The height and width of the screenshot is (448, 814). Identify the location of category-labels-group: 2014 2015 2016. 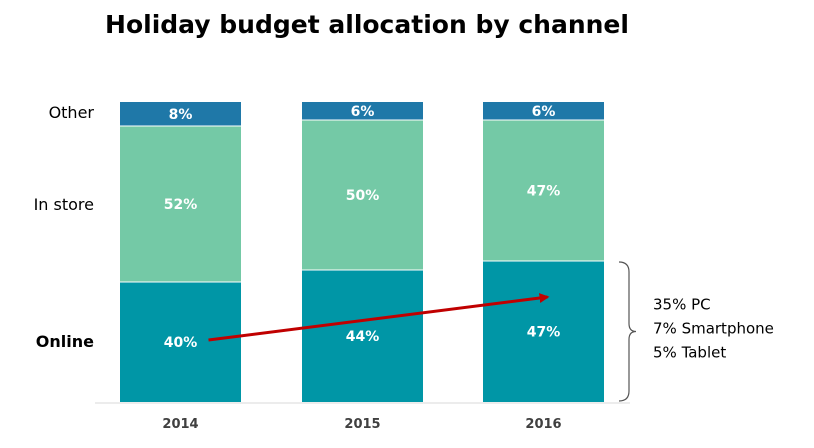
(361, 424).